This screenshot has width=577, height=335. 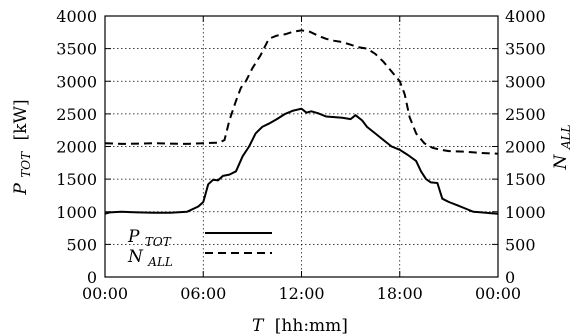 I want to click on y-tick-label-right: 2500, so click(x=525, y=114).